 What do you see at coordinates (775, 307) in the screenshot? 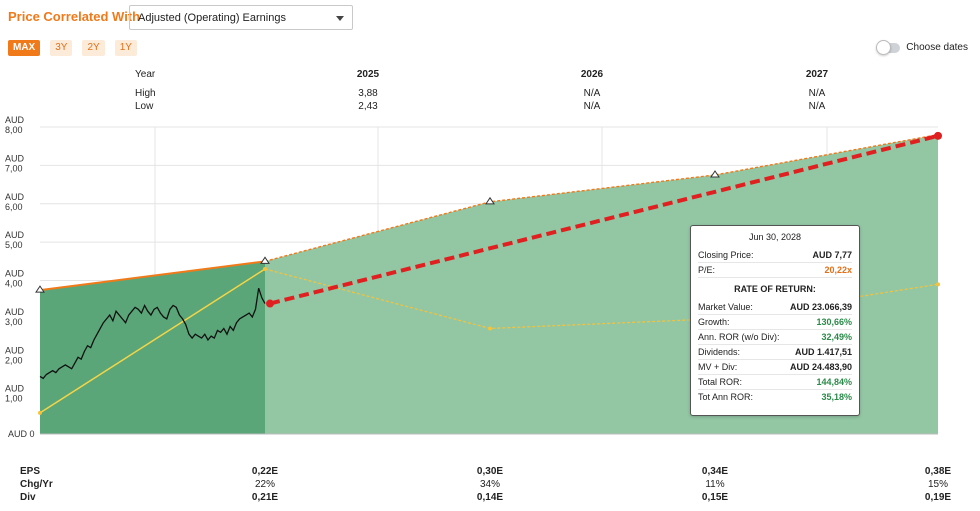
I see `tooltip-ror-row: Market Value: AUD 23.066,39` at bounding box center [775, 307].